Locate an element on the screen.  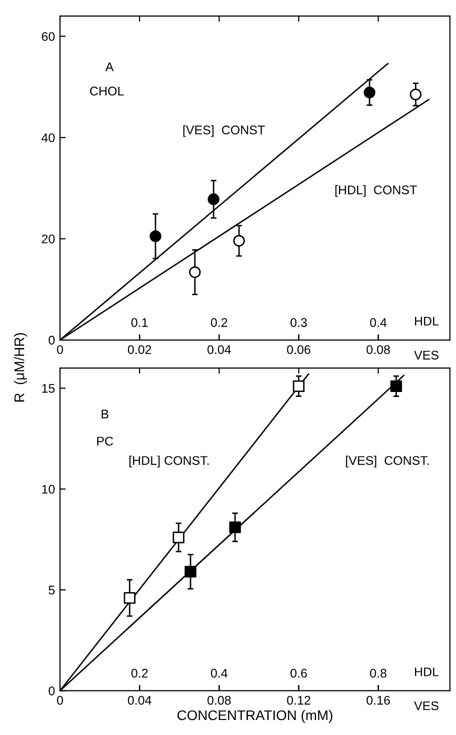
annotation: [HDL] CONST is located at coordinates (376, 191).